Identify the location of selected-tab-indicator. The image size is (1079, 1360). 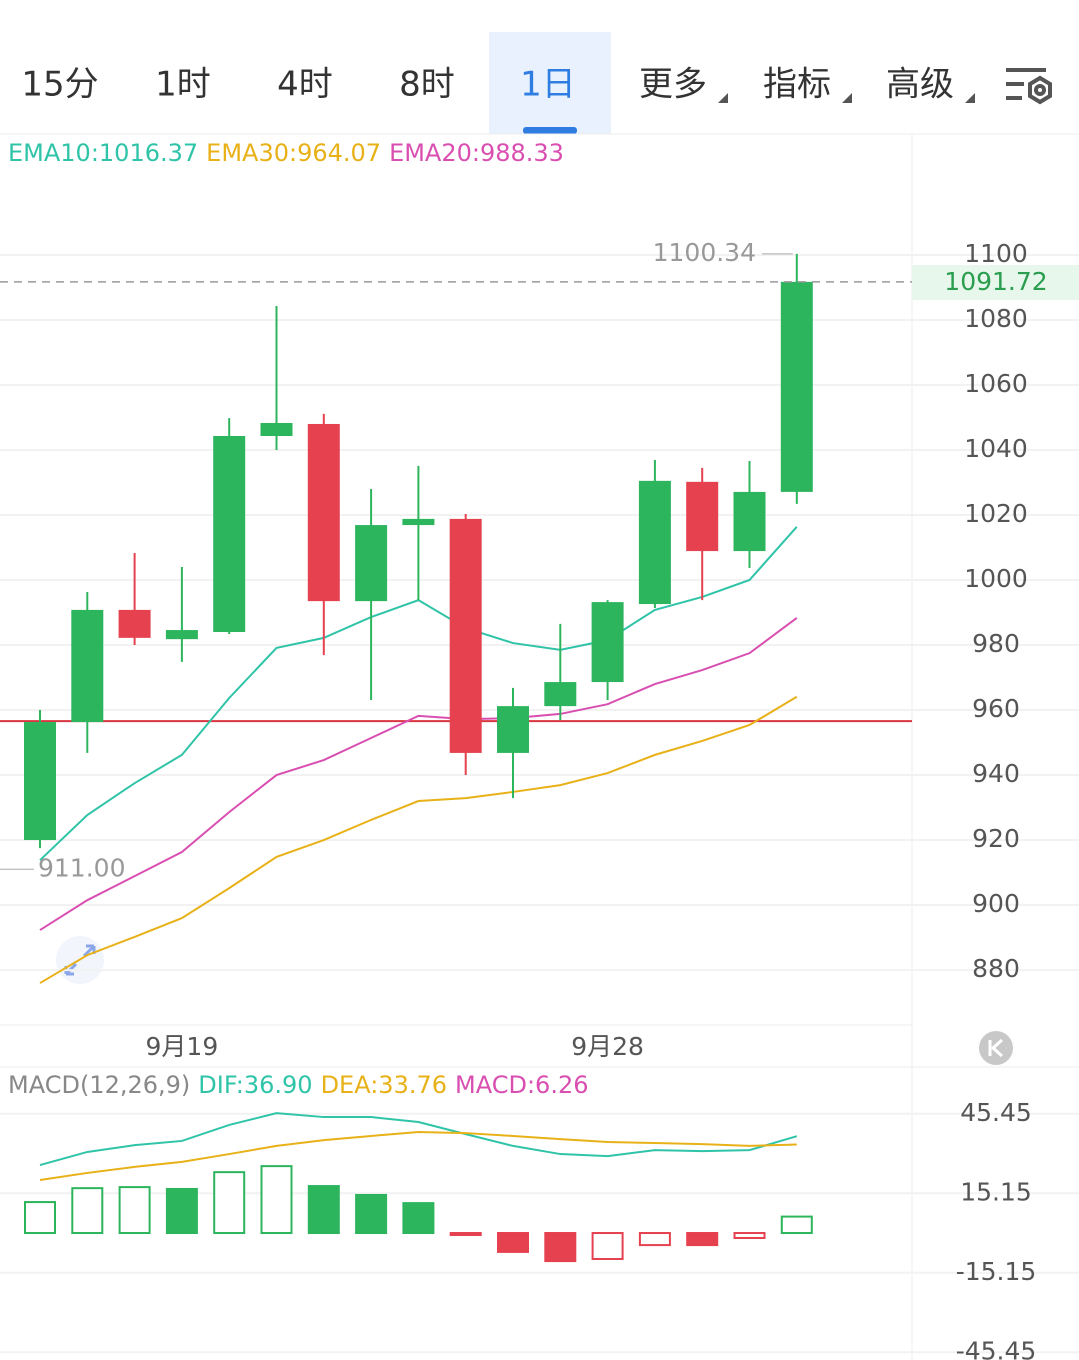
(550, 130).